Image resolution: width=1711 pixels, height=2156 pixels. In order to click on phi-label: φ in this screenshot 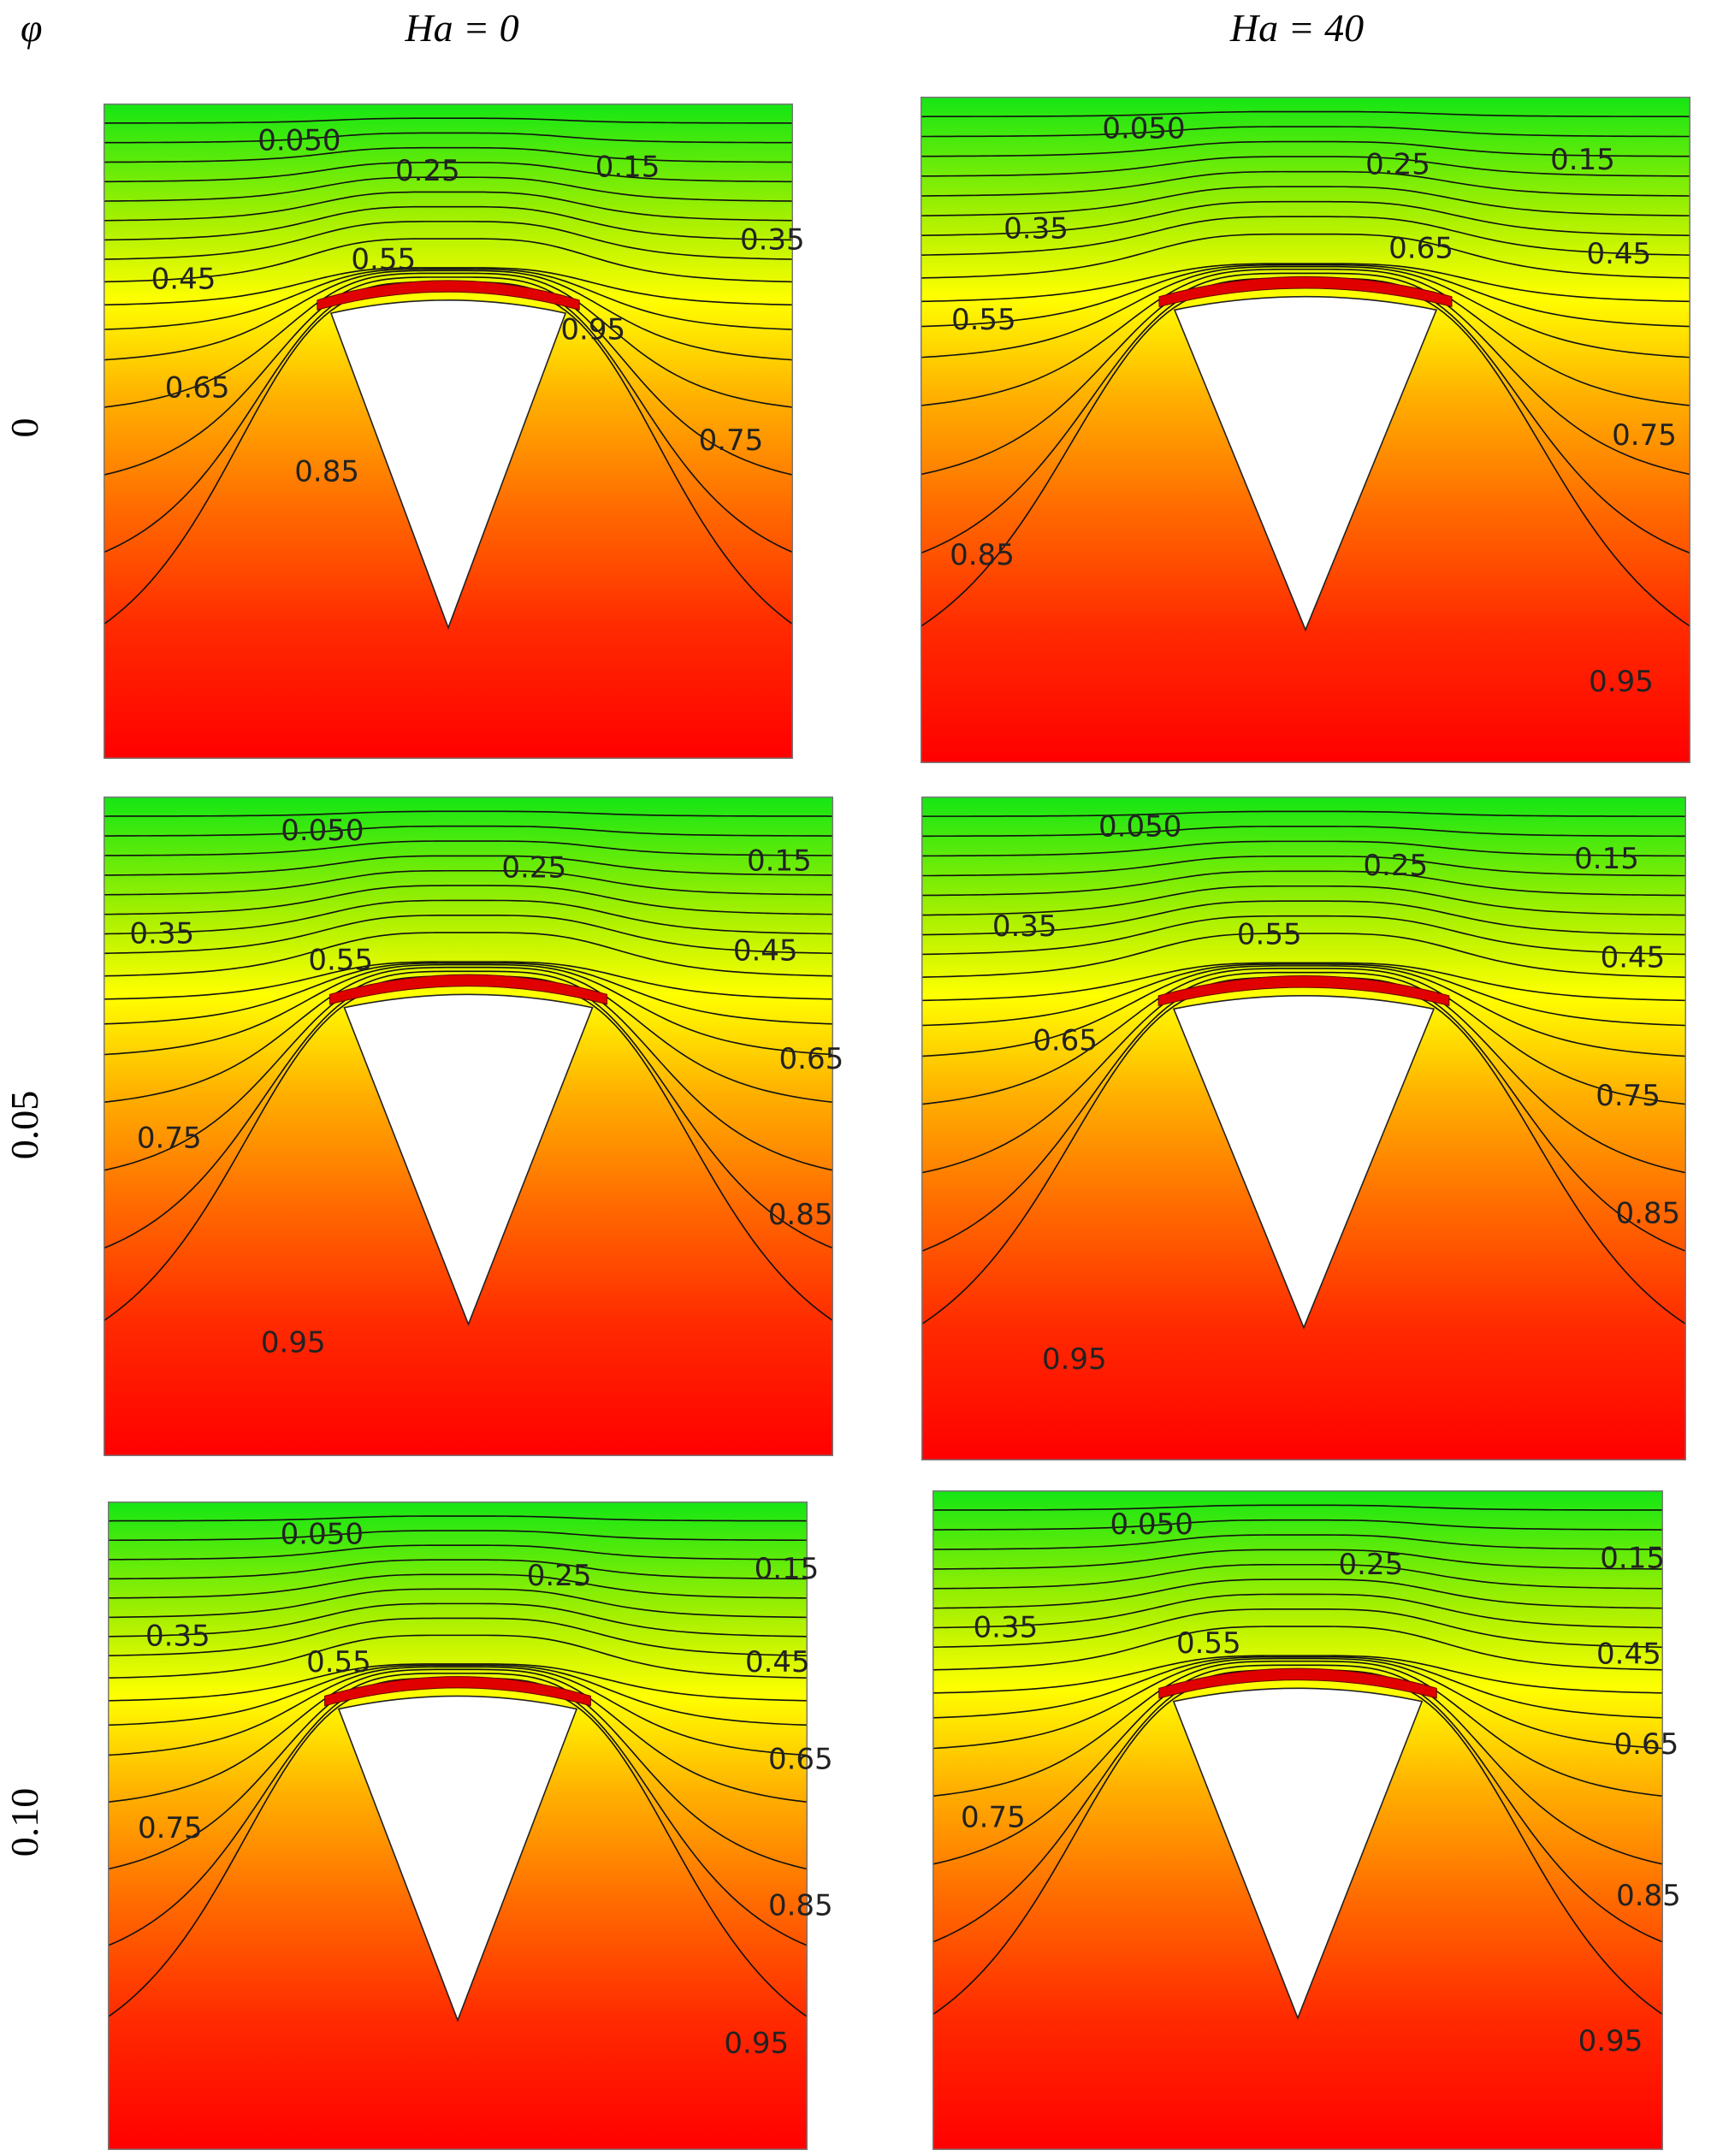, I will do `click(32, 28)`.